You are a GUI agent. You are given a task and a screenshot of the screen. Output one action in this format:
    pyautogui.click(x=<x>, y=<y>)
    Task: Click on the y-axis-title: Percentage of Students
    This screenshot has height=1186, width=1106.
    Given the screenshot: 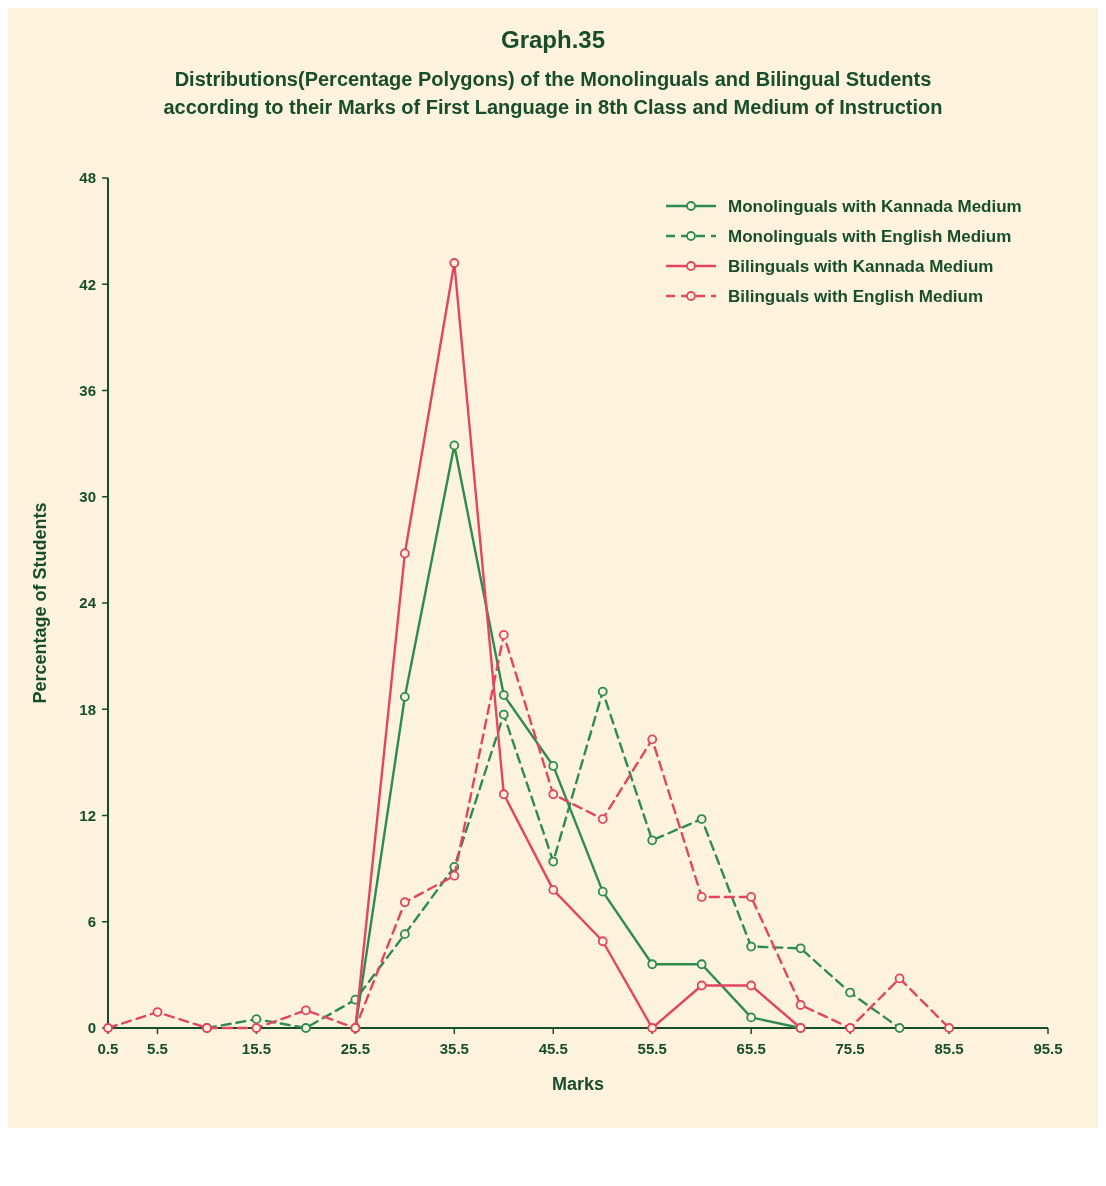 What is the action you would take?
    pyautogui.click(x=40, y=603)
    